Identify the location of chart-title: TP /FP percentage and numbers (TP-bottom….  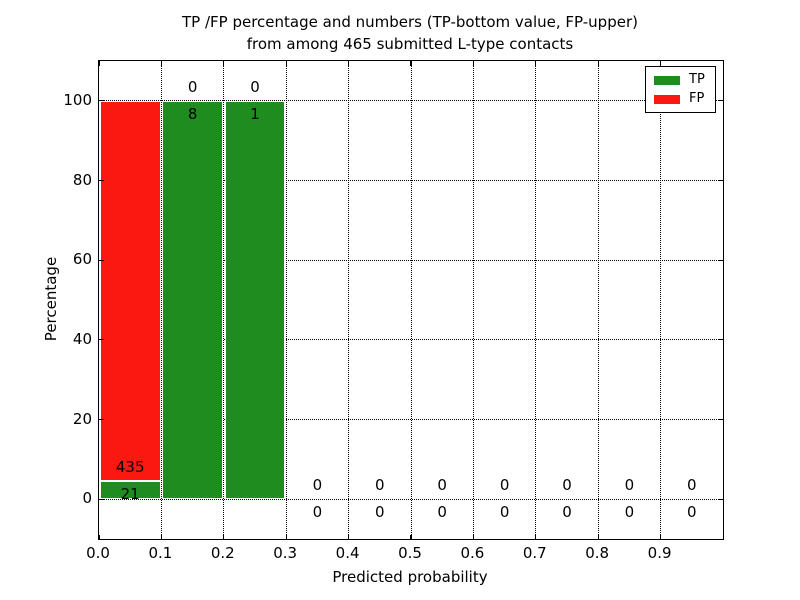
(410, 33).